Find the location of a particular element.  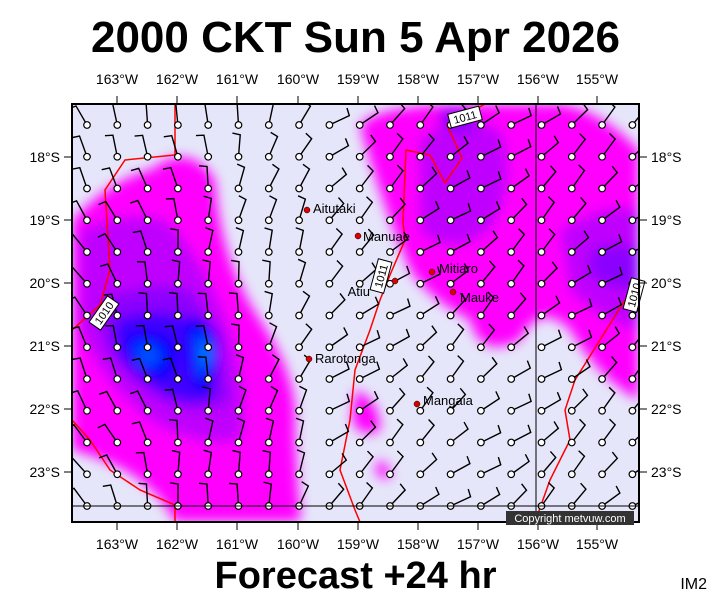

lon-label: 157°W is located at coordinates (478, 79).